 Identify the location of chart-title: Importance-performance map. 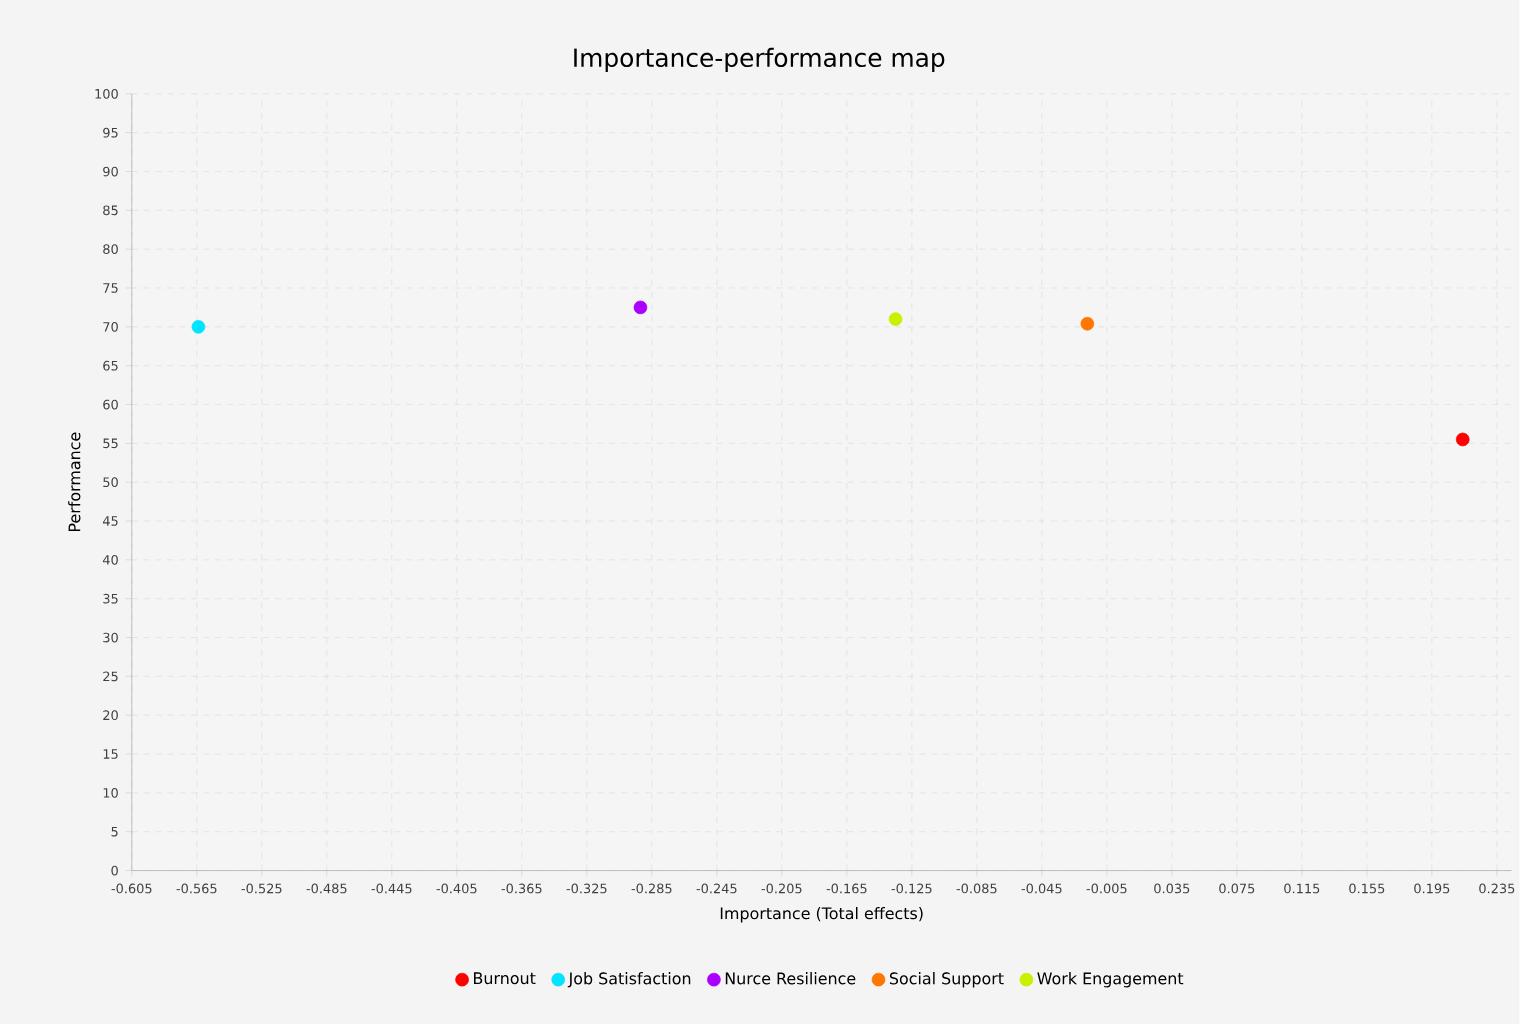
(759, 59).